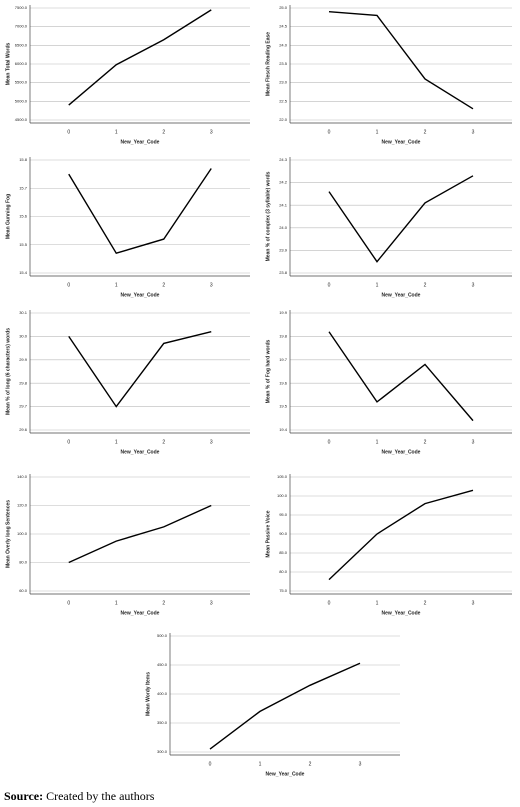  What do you see at coordinates (283, 44) in the screenshot?
I see `y-tick-label: 24.0` at bounding box center [283, 44].